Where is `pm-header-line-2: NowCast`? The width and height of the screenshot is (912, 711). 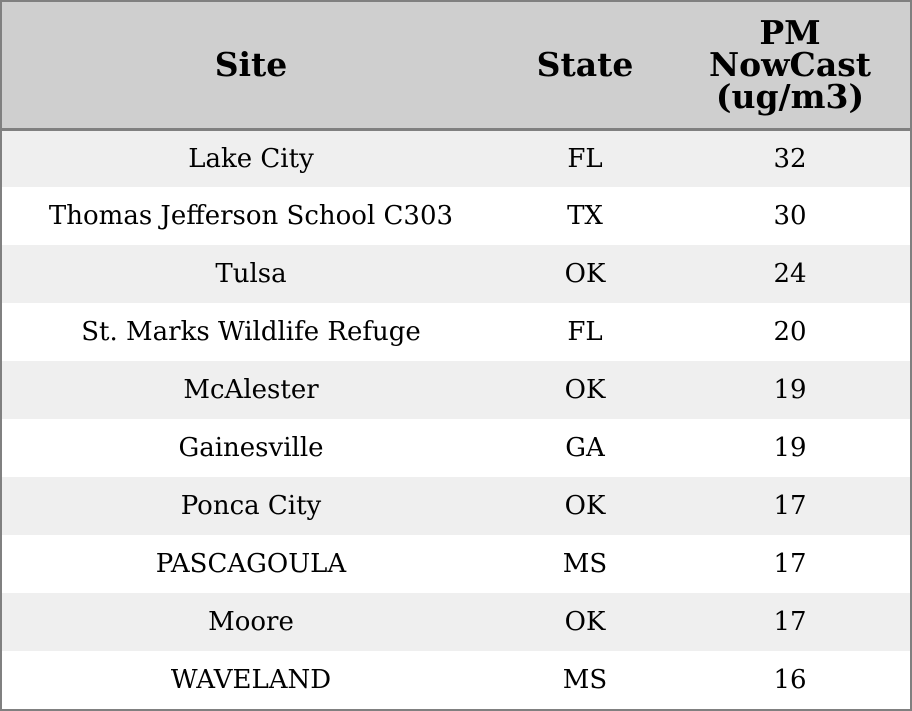
pm-header-line-2: NowCast is located at coordinates (790, 64).